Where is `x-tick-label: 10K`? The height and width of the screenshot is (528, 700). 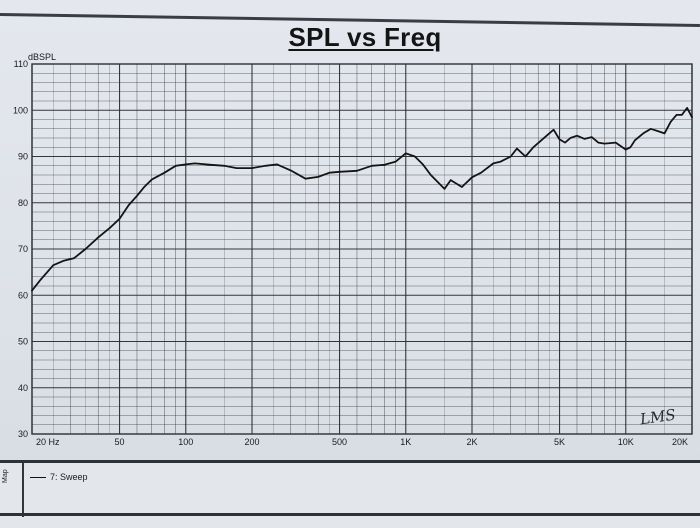 x-tick-label: 10K is located at coordinates (626, 442).